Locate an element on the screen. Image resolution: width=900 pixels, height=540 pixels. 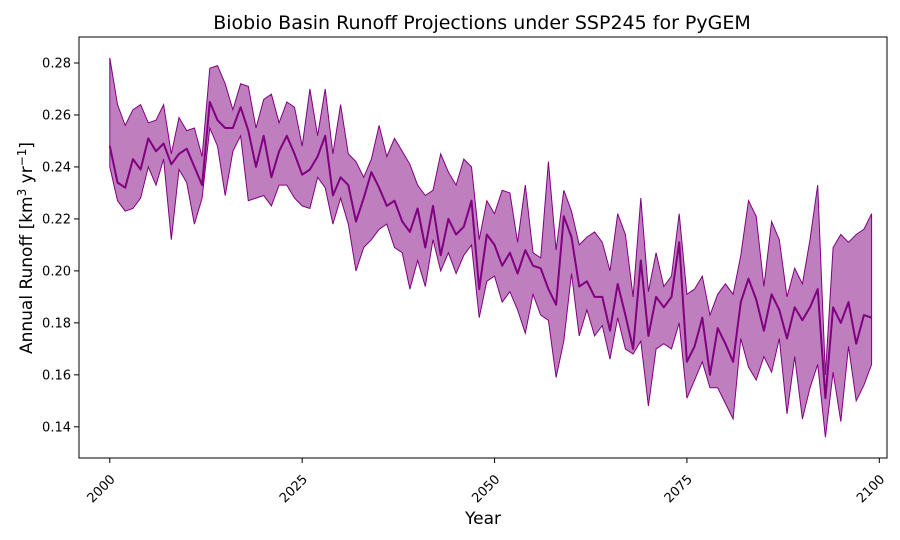
y-tick-label: 0.22 is located at coordinates (56, 219).